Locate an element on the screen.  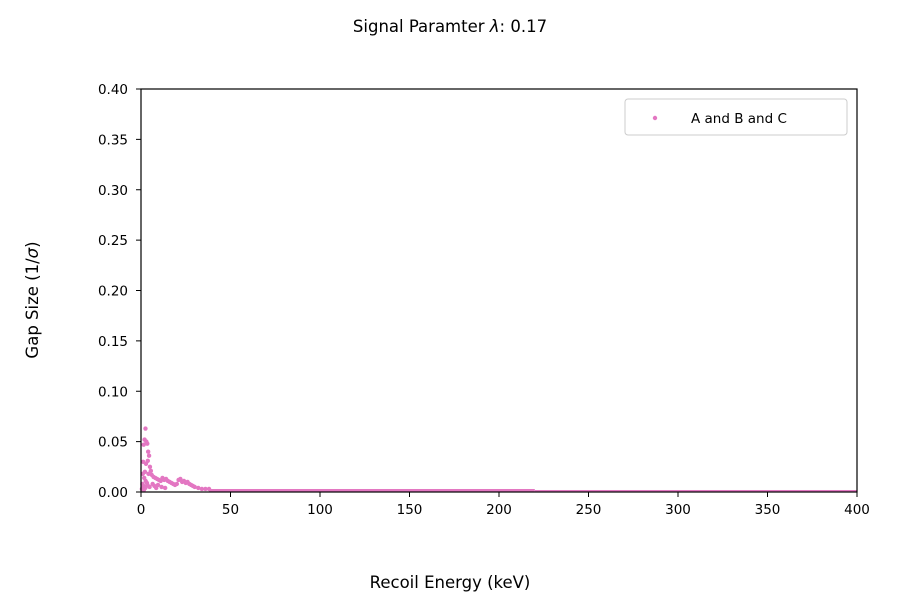
x-tick-label: 100 is located at coordinates (320, 510).